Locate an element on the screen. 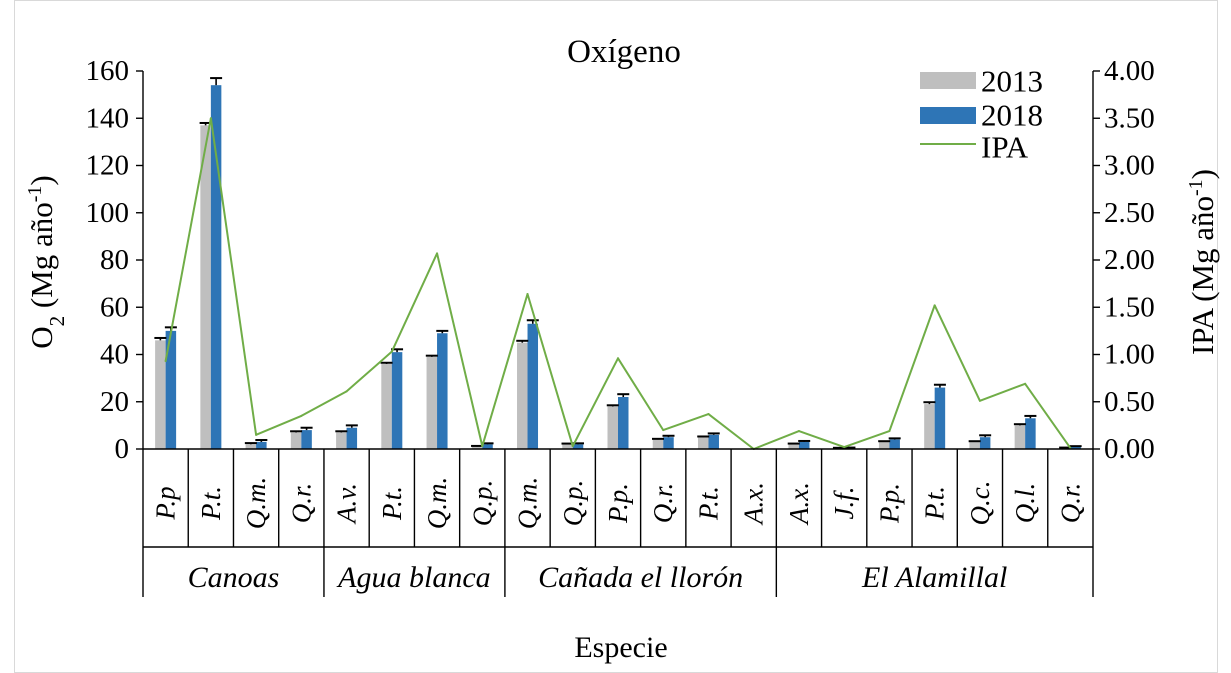 This screenshot has height=673, width=1231. category-label-17-p-t: P.t. is located at coordinates (935, 503).